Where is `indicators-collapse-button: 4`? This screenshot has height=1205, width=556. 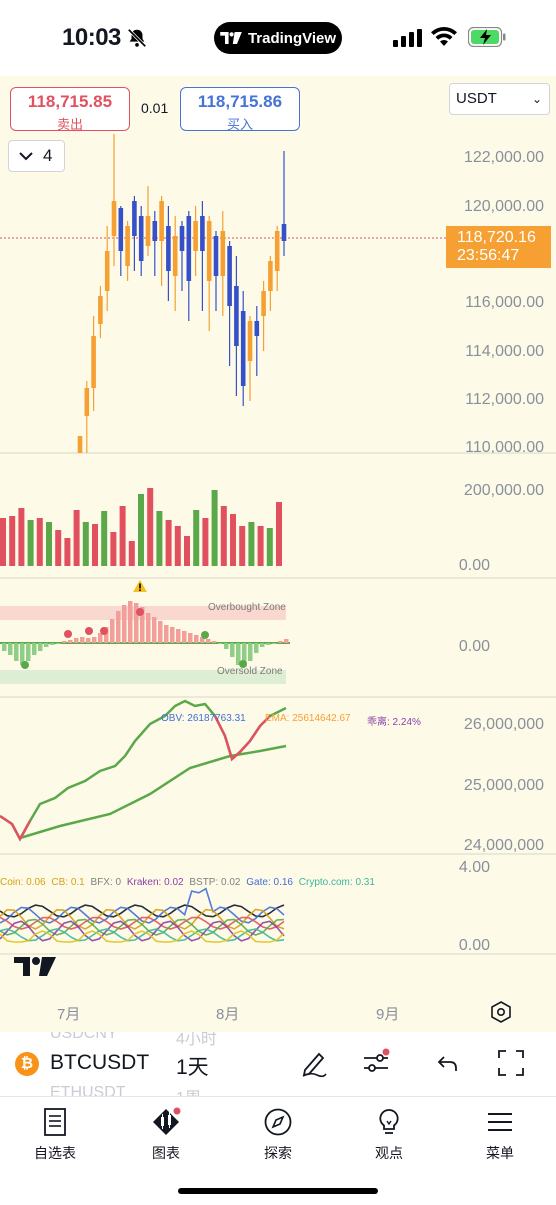 indicators-collapse-button: 4 is located at coordinates (36, 156).